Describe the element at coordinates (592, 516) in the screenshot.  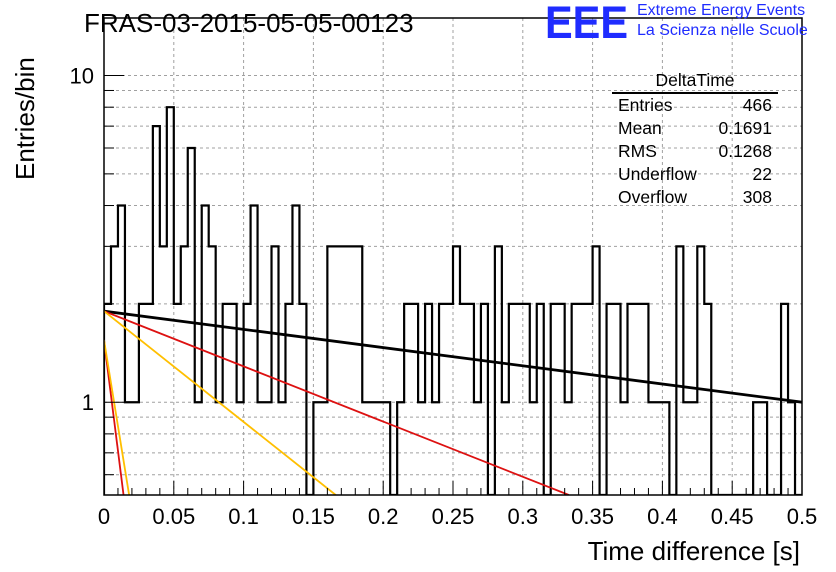
I see `x-tick-label: 0.35` at that location.